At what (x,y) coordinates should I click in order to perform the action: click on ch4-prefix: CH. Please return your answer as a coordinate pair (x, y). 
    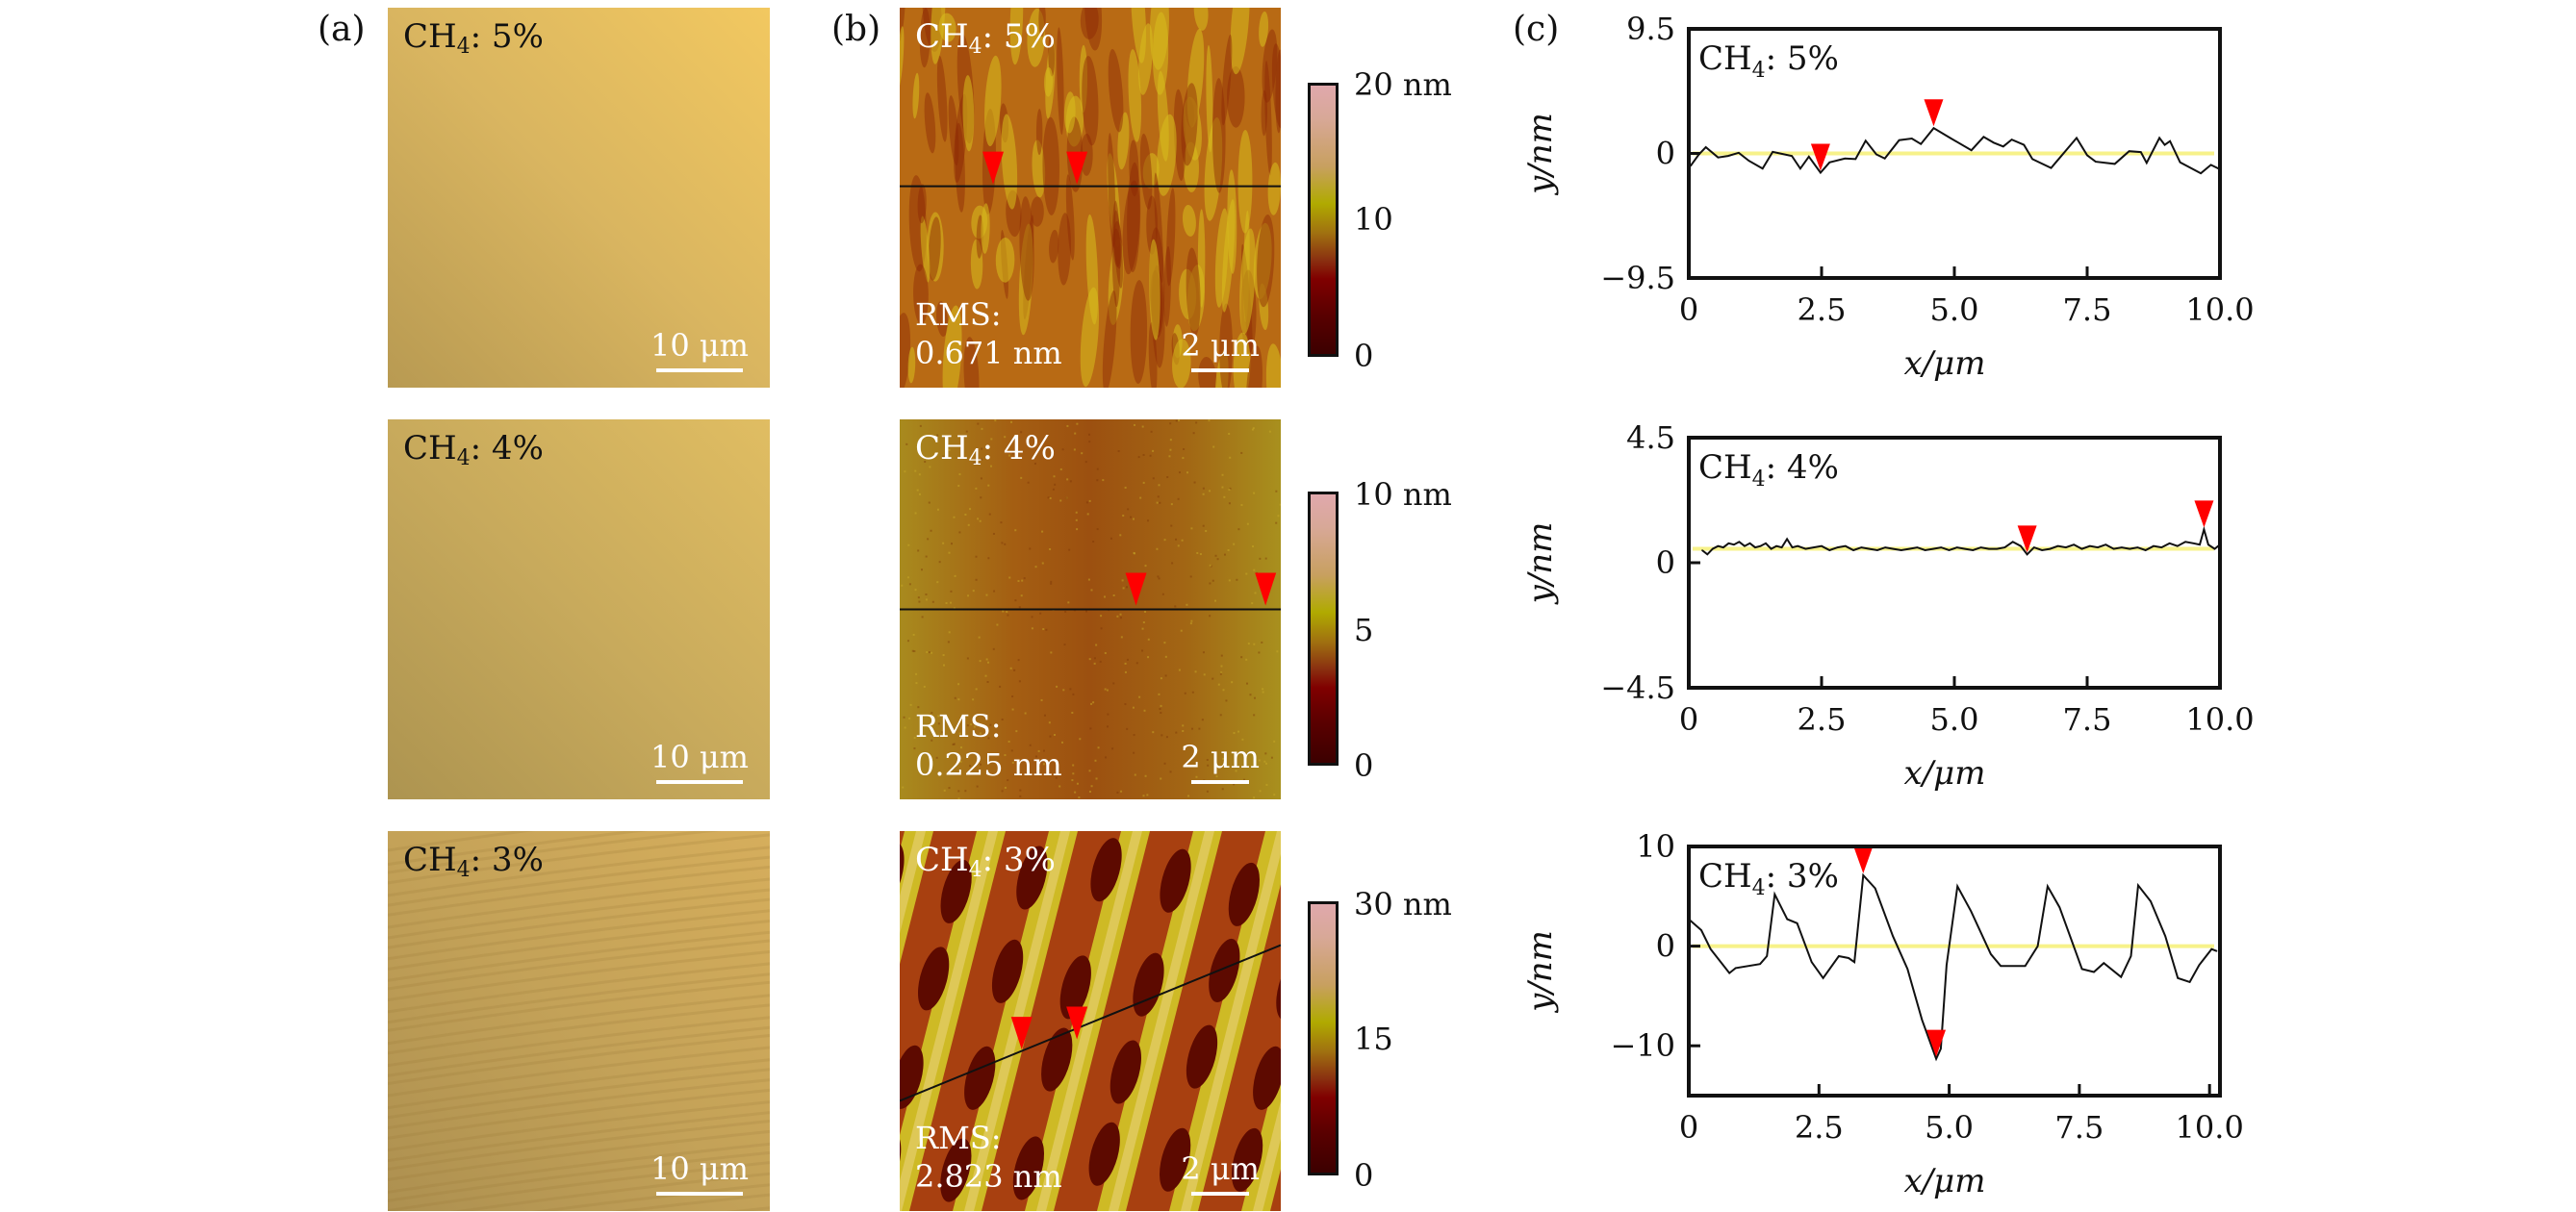
    Looking at the image, I should click on (942, 860).